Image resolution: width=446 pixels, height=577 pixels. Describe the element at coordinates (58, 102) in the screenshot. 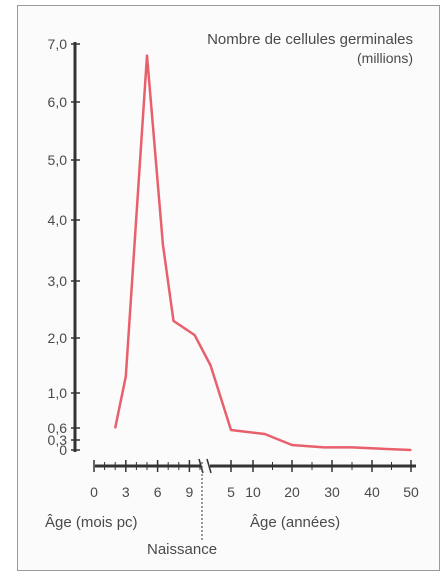

I see `y-tick-label: 6,0` at that location.